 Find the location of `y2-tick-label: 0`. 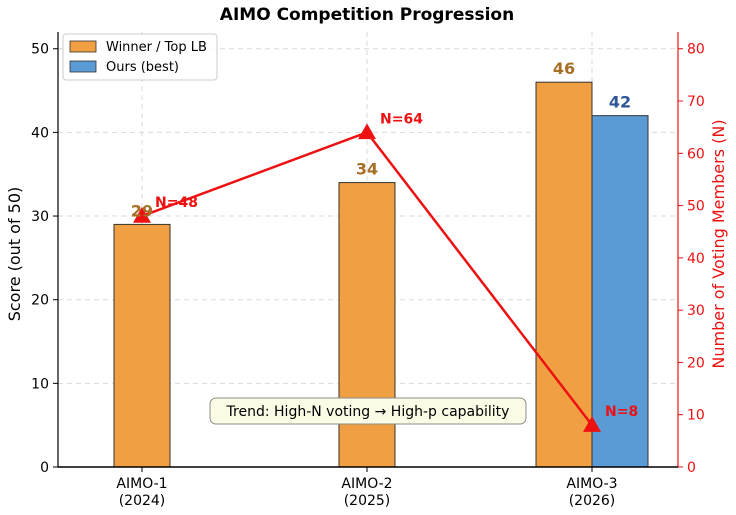

y2-tick-label: 0 is located at coordinates (691, 468).